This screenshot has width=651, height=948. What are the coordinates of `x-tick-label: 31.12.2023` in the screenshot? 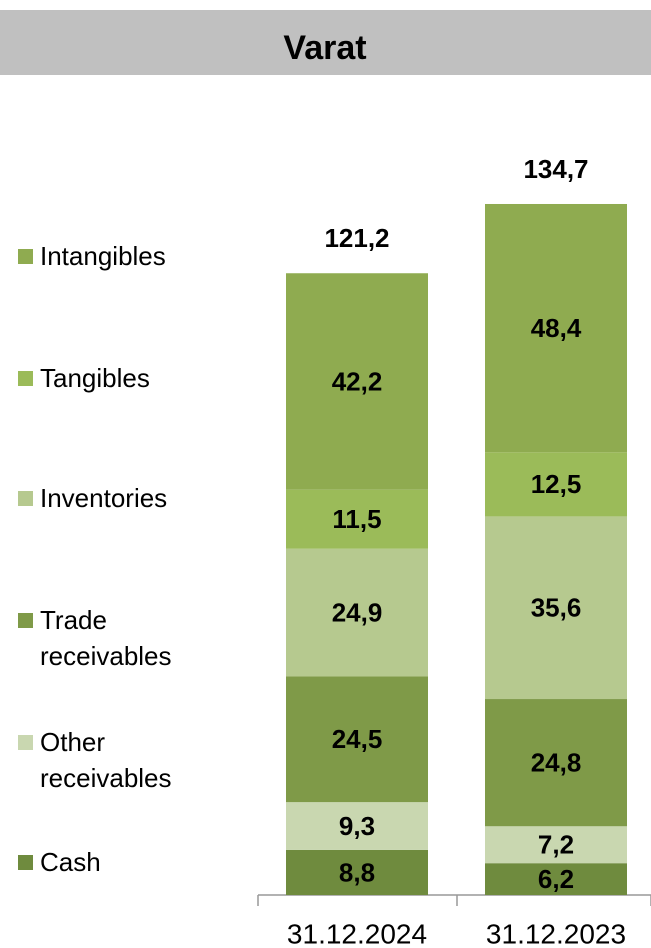 It's located at (556, 933).